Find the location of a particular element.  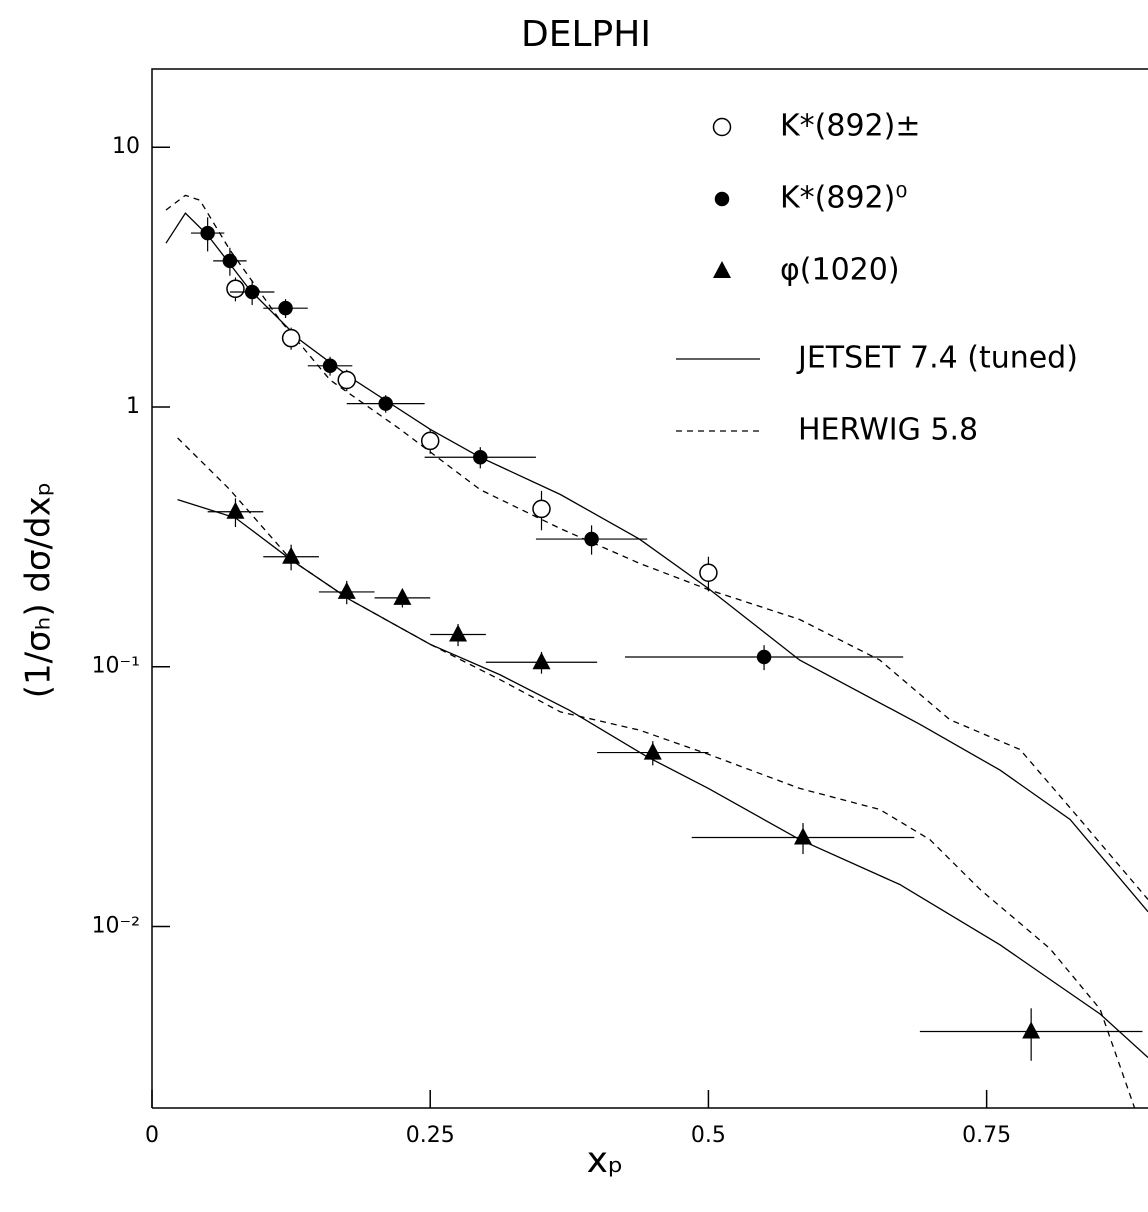

y-tick-label: 10⁻² is located at coordinates (116, 925).